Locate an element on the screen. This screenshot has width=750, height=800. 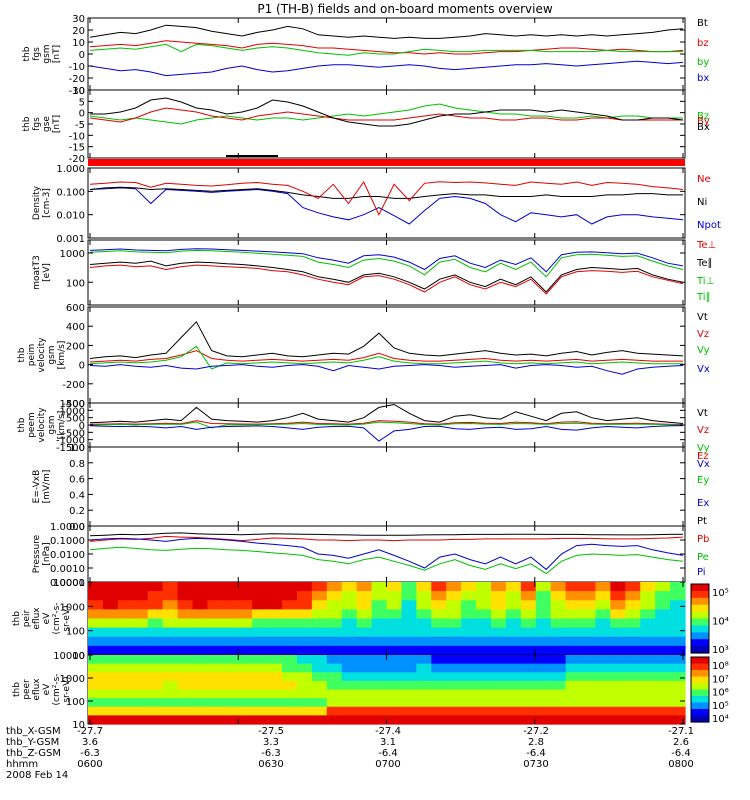
y-tick-label: 0.4 is located at coordinates (77, 495).